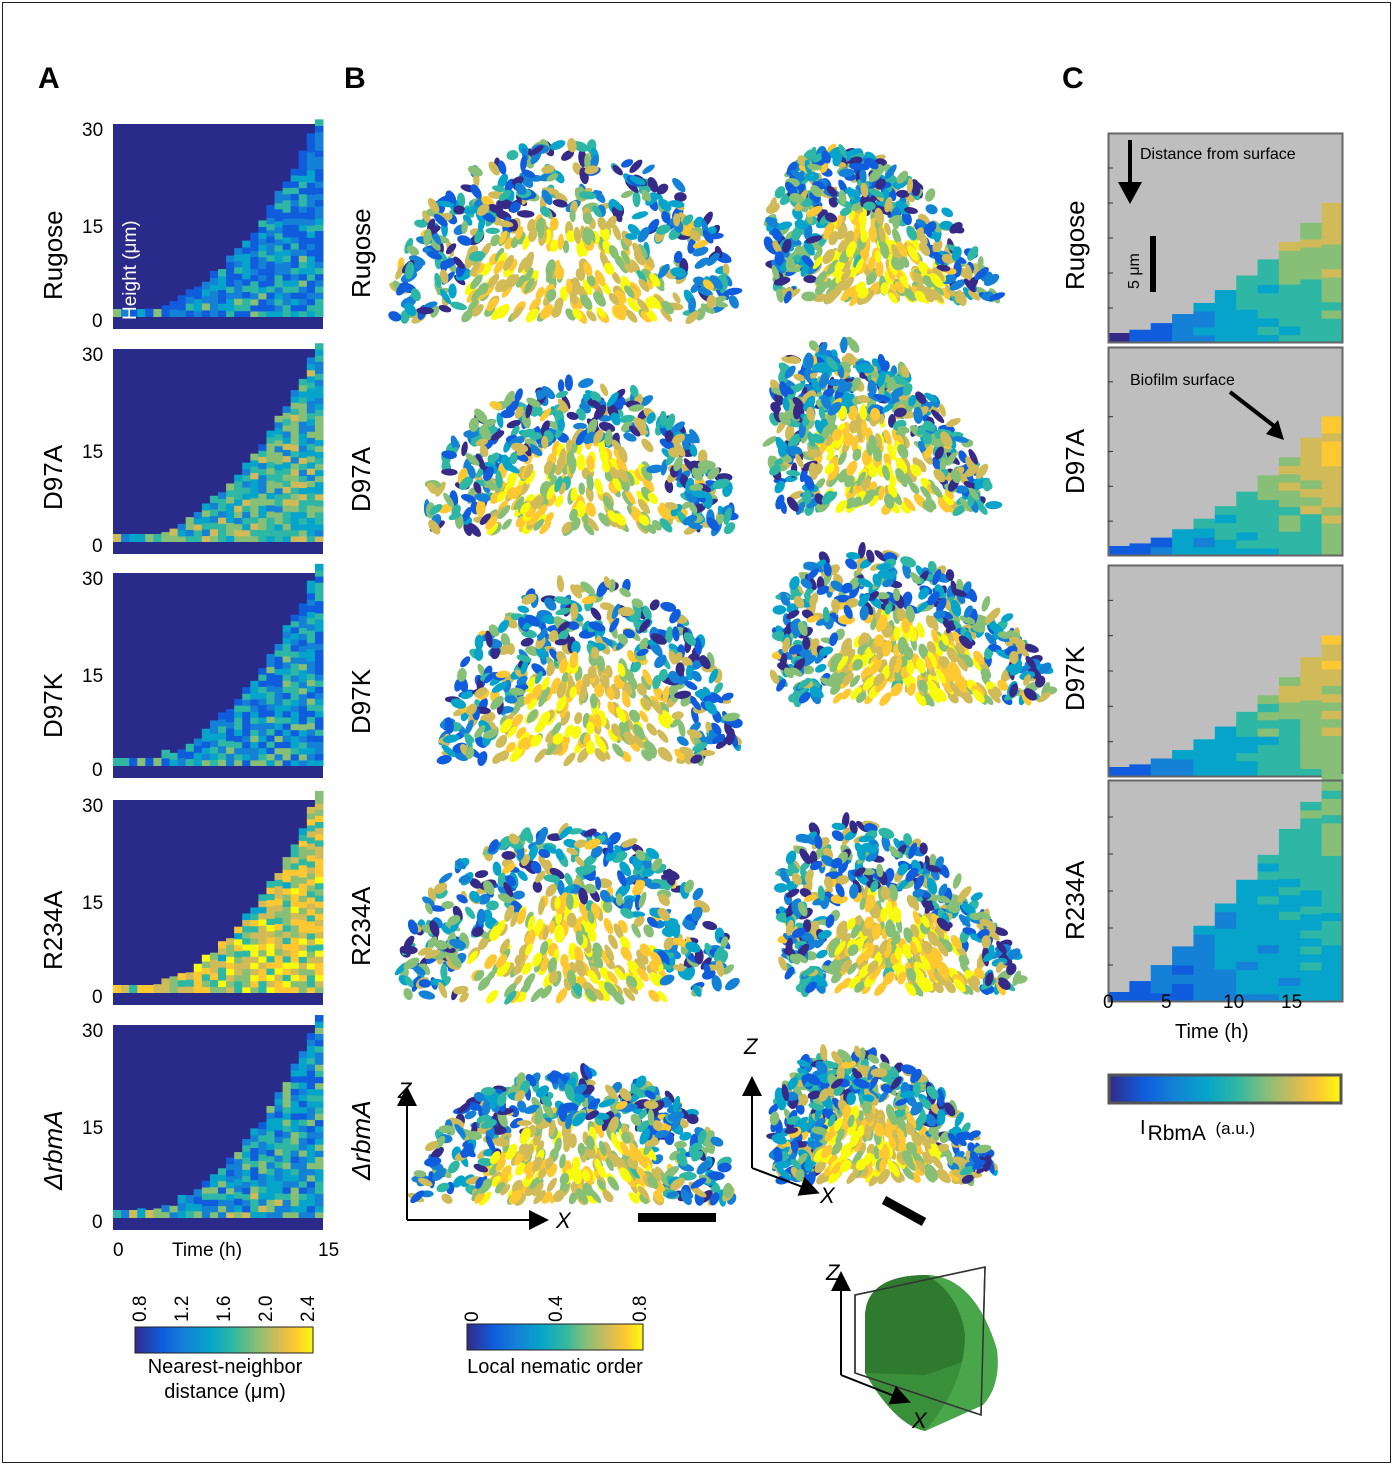 This screenshot has height=1467, width=1395. Describe the element at coordinates (1225, 1089) in the screenshot. I see `c-colorbar` at that location.